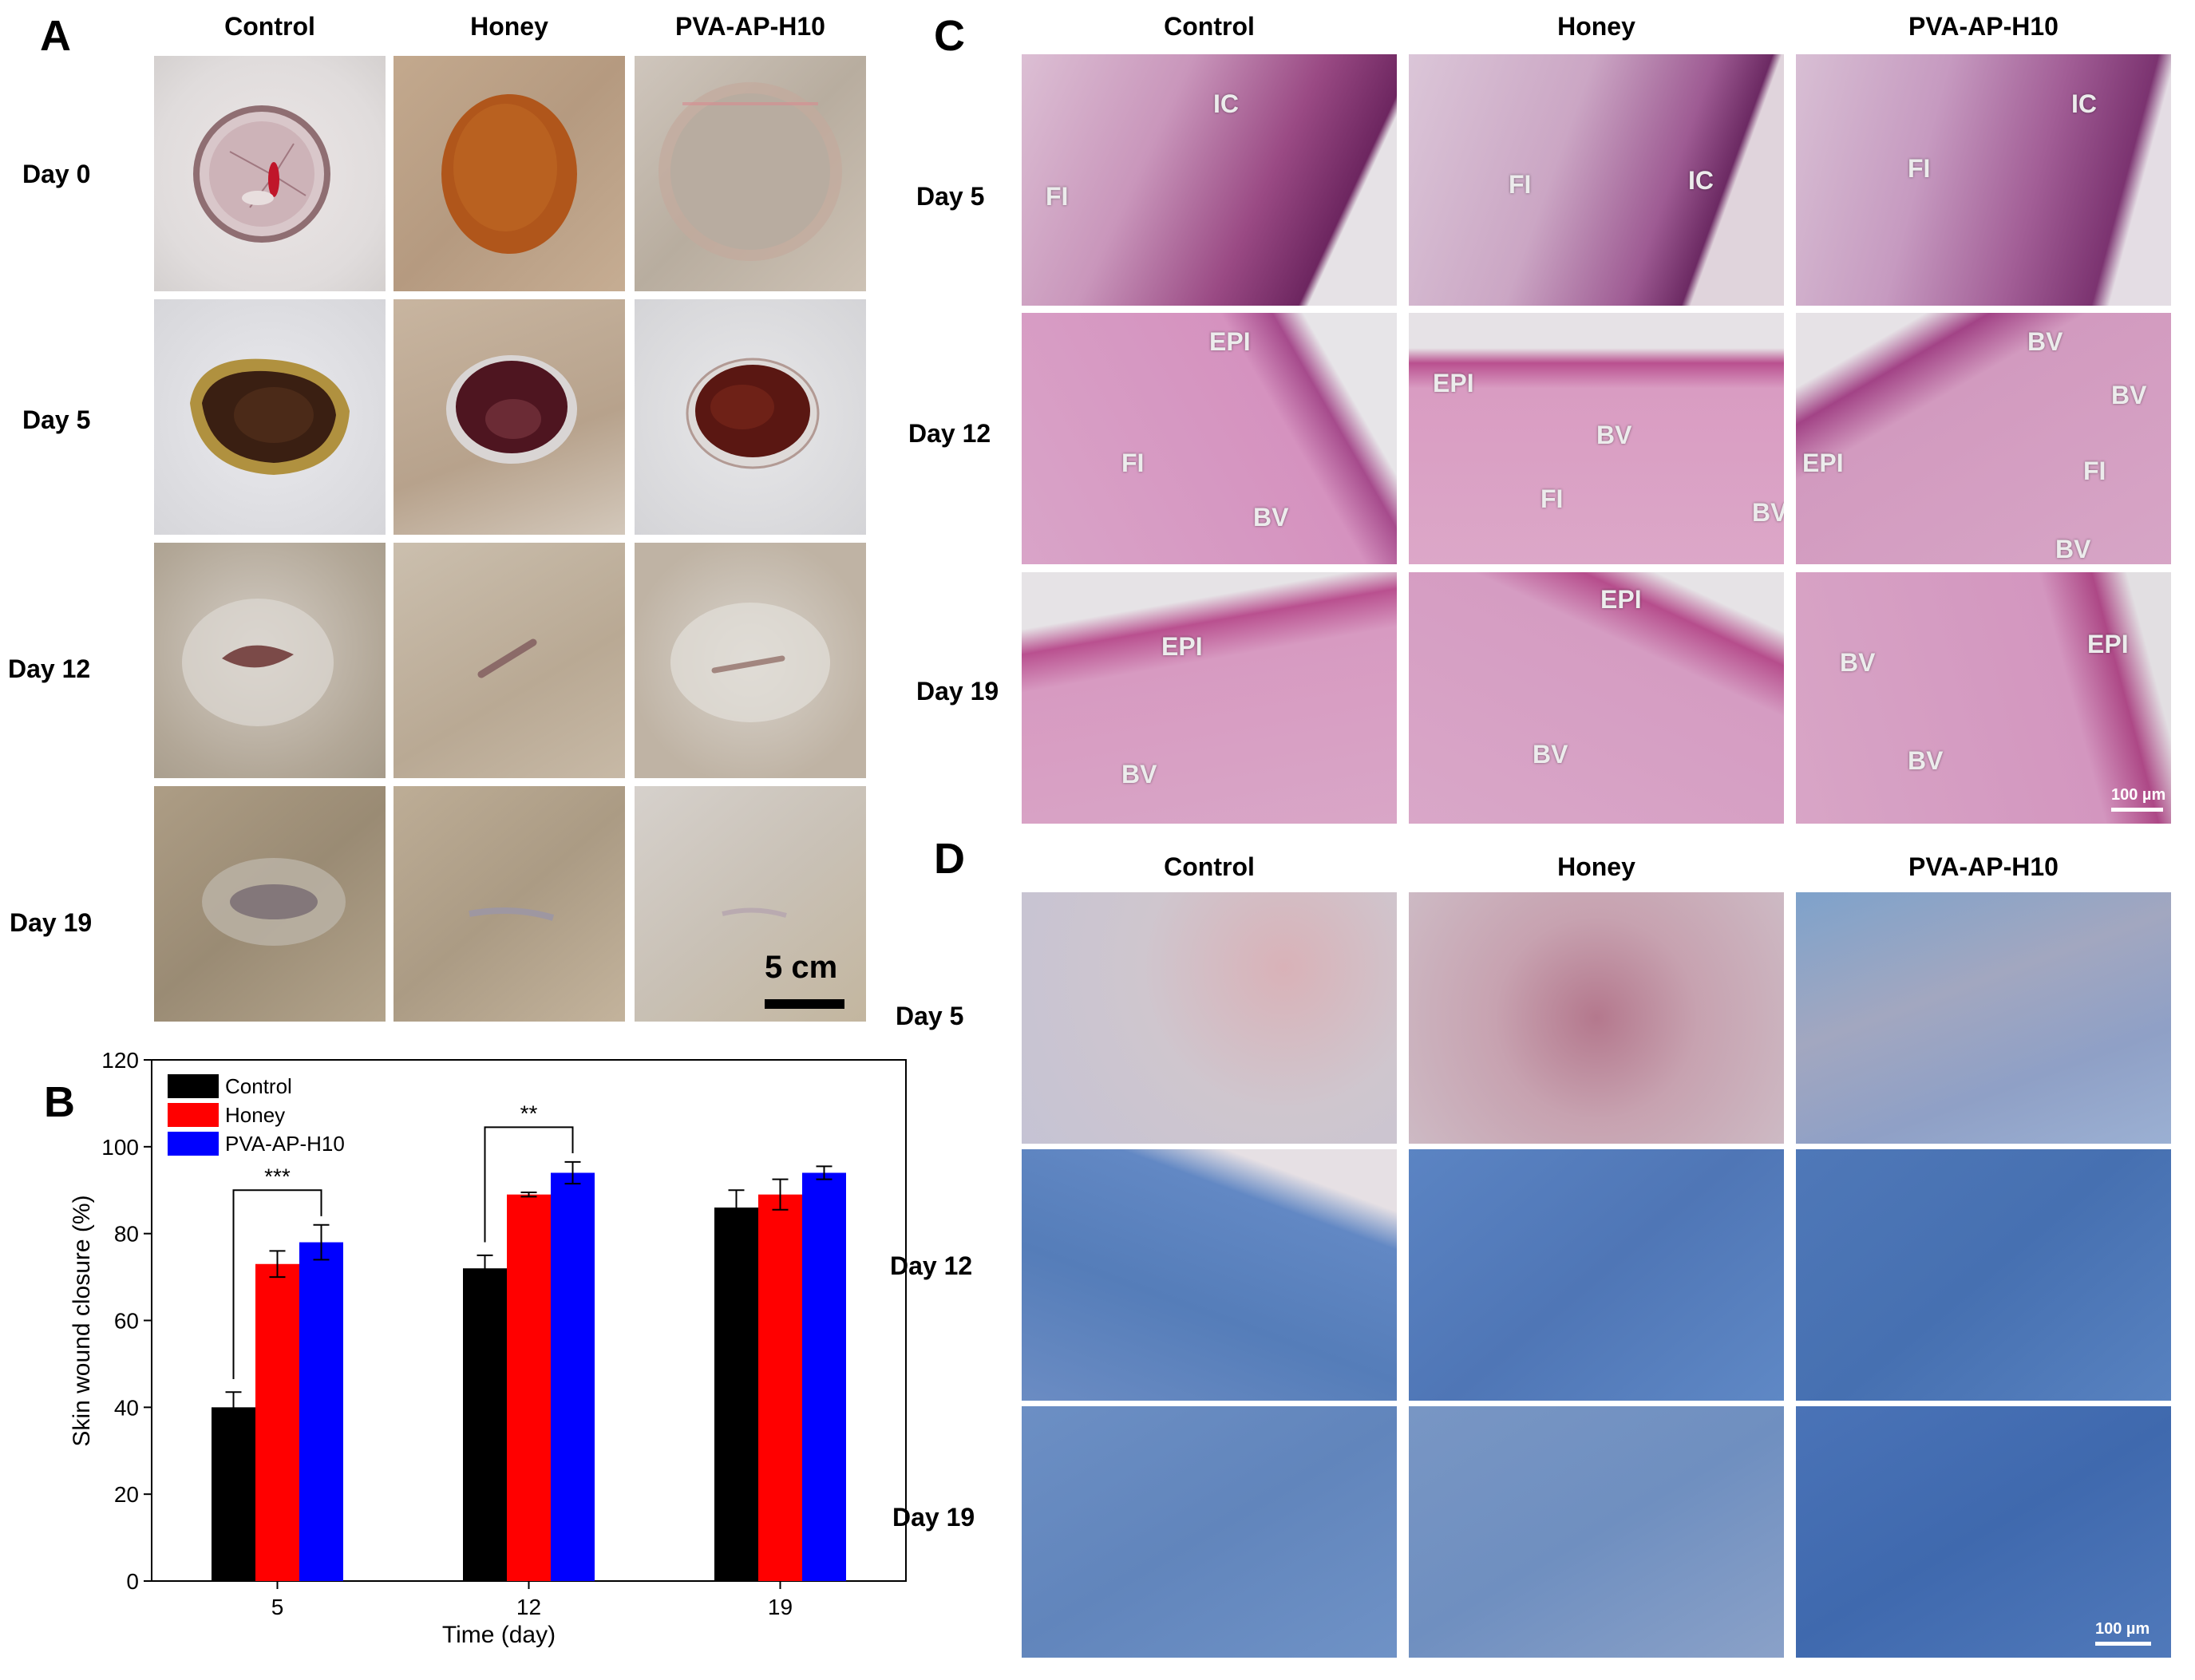 This screenshot has width=2195, height=1680. I want to click on panel-c-col-pva: PVA-AP-H10, so click(1984, 26).